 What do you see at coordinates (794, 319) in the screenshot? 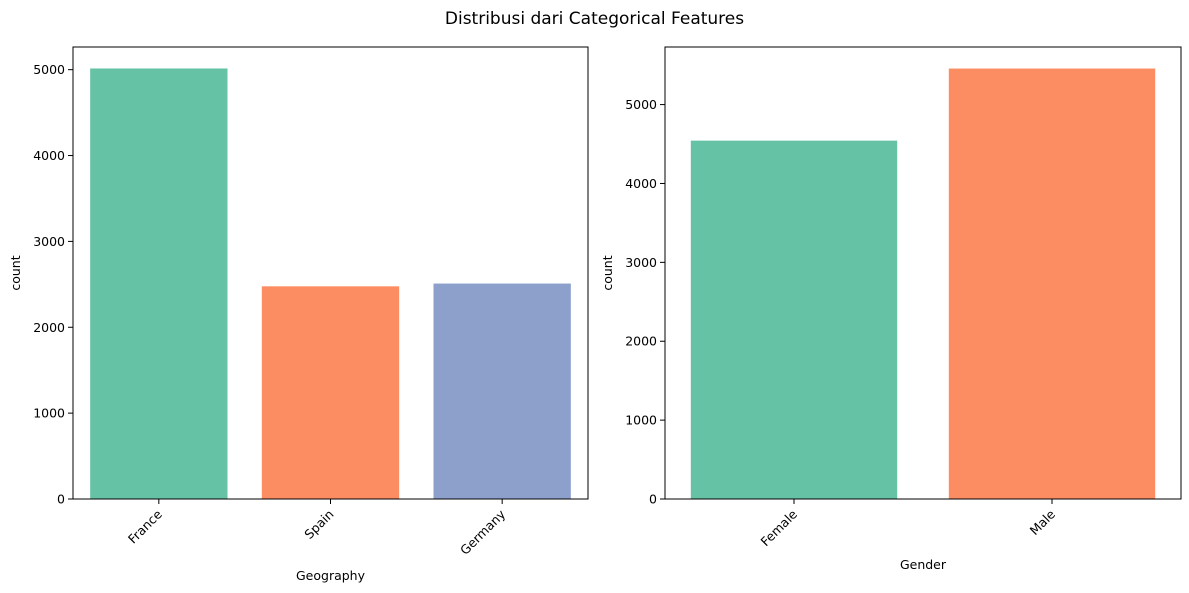
I see `bar-female` at bounding box center [794, 319].